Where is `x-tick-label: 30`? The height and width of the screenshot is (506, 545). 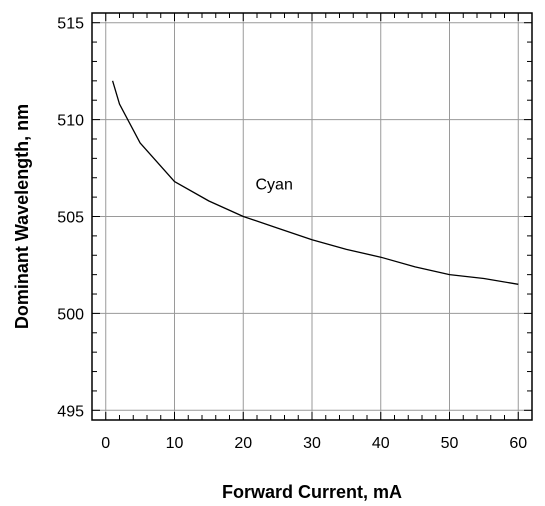
x-tick-label: 30 is located at coordinates (312, 443).